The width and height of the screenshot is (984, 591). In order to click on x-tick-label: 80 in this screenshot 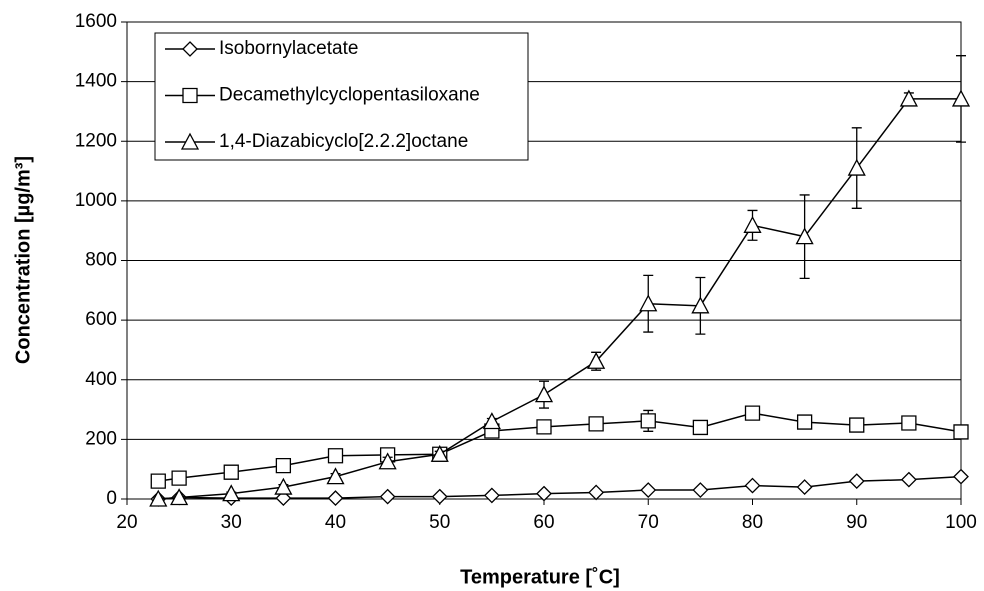, I will do `click(752, 522)`.